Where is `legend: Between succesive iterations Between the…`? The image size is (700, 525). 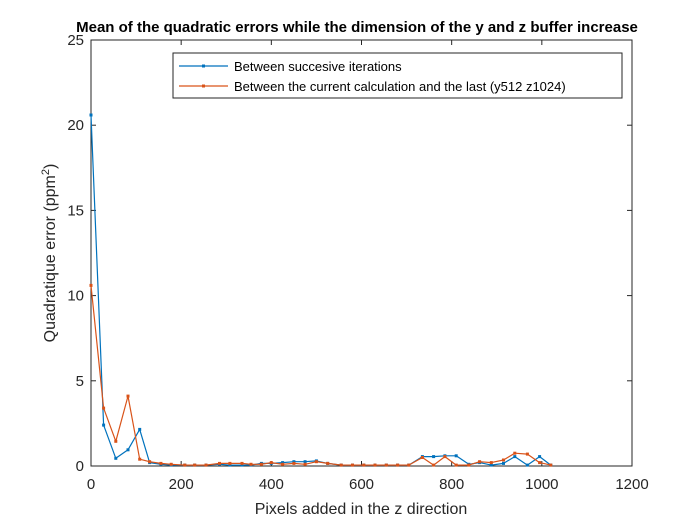 legend: Between succesive iterations Between the… is located at coordinates (397, 75).